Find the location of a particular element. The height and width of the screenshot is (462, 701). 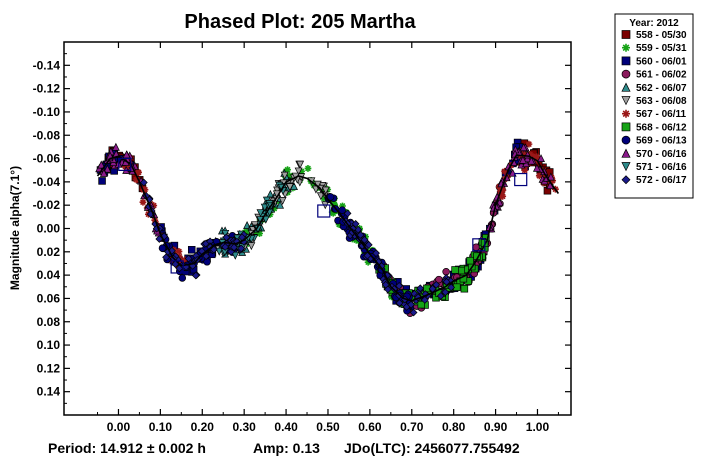

legend-item: 567 - 06/11 is located at coordinates (654, 114).